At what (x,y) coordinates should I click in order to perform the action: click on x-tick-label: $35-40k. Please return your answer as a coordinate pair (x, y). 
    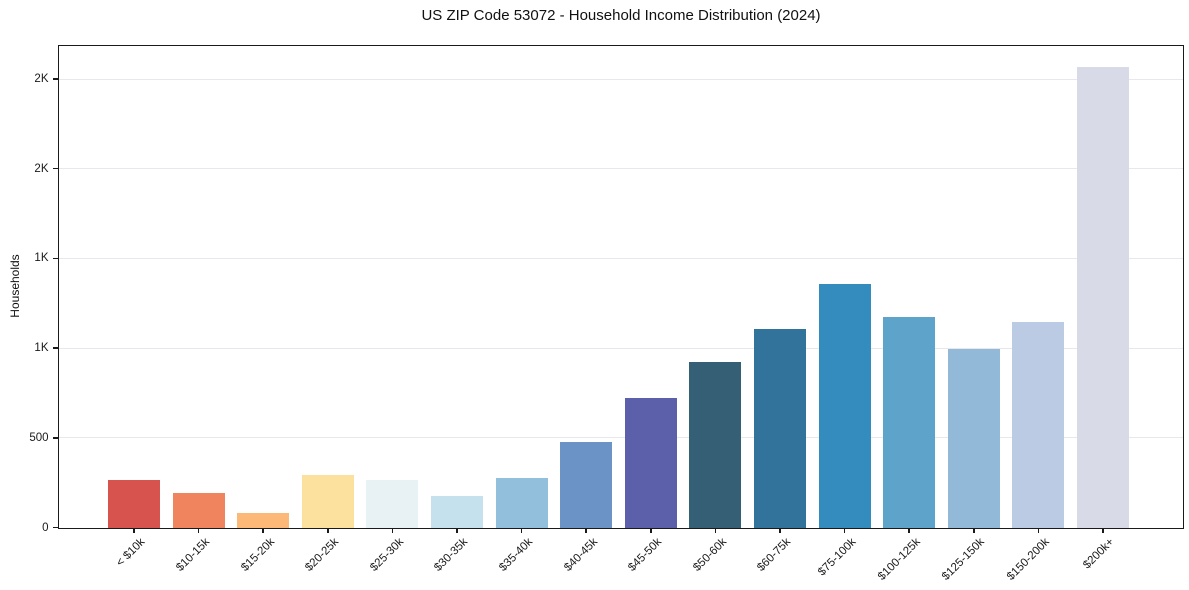
    Looking at the image, I should click on (516, 554).